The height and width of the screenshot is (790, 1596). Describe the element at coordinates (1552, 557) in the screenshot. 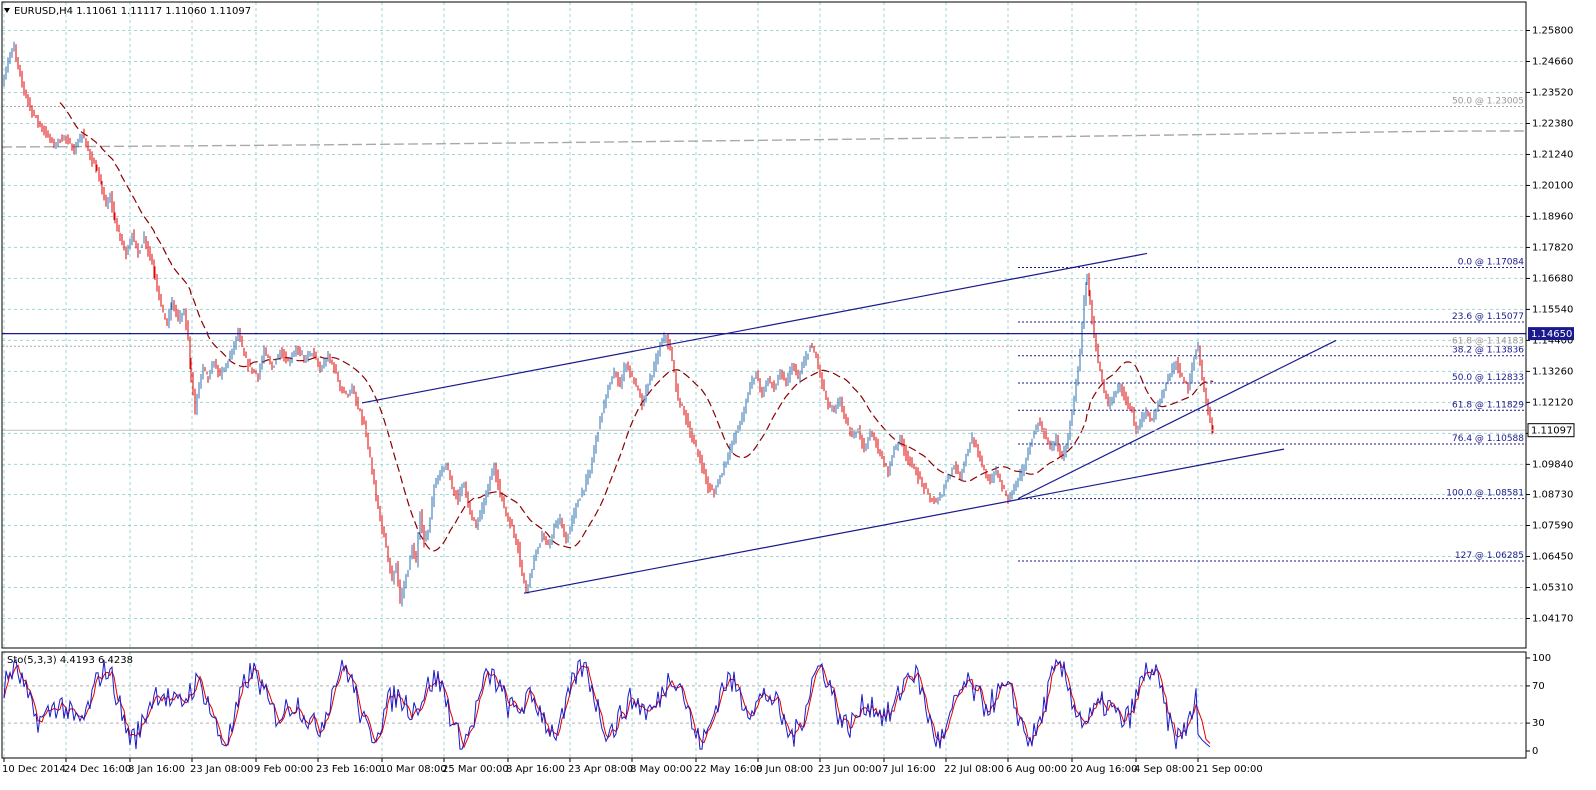

I see `price-tick-label: 1.06450` at that location.